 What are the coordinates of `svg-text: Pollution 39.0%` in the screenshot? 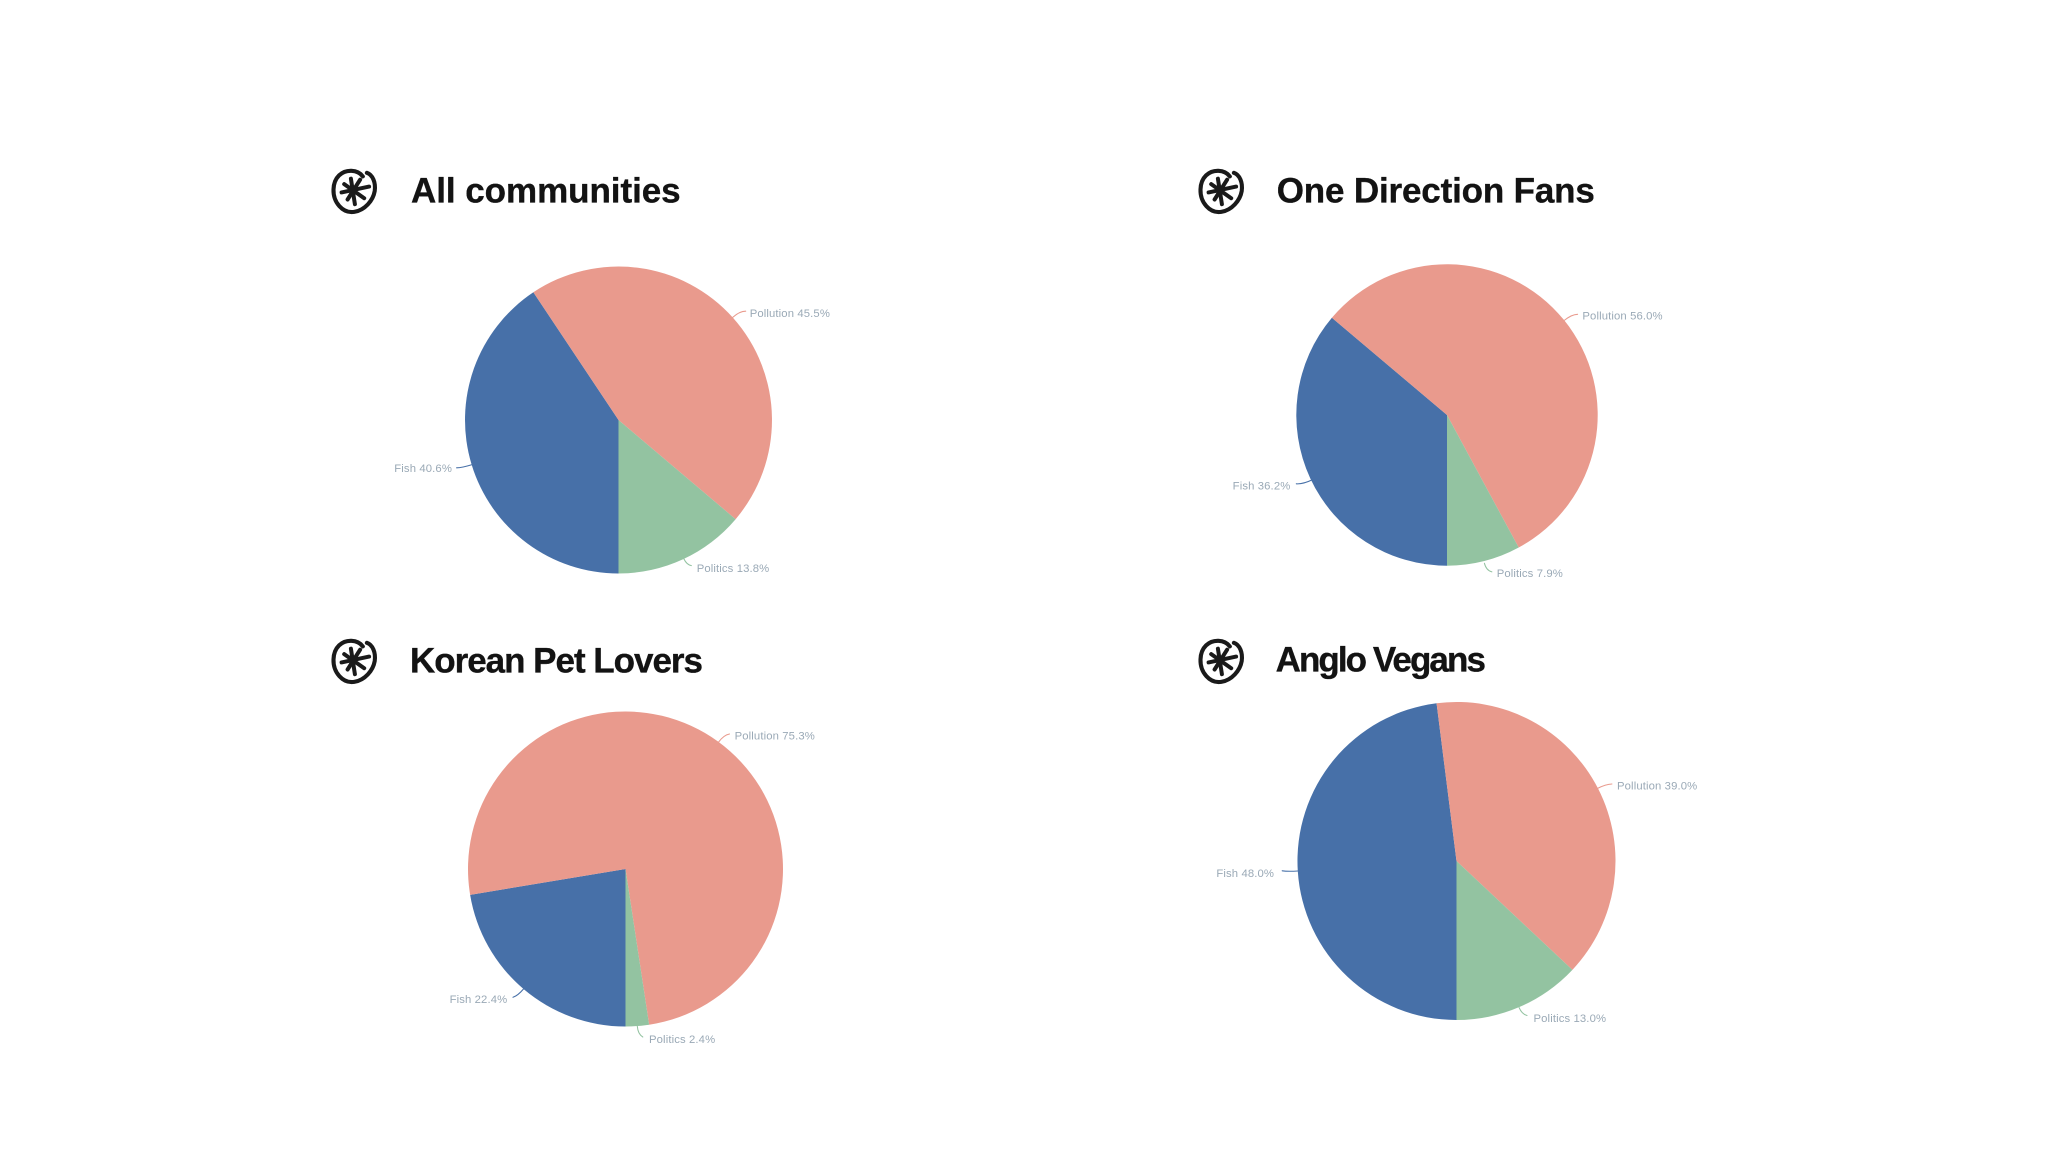 It's located at (1657, 787).